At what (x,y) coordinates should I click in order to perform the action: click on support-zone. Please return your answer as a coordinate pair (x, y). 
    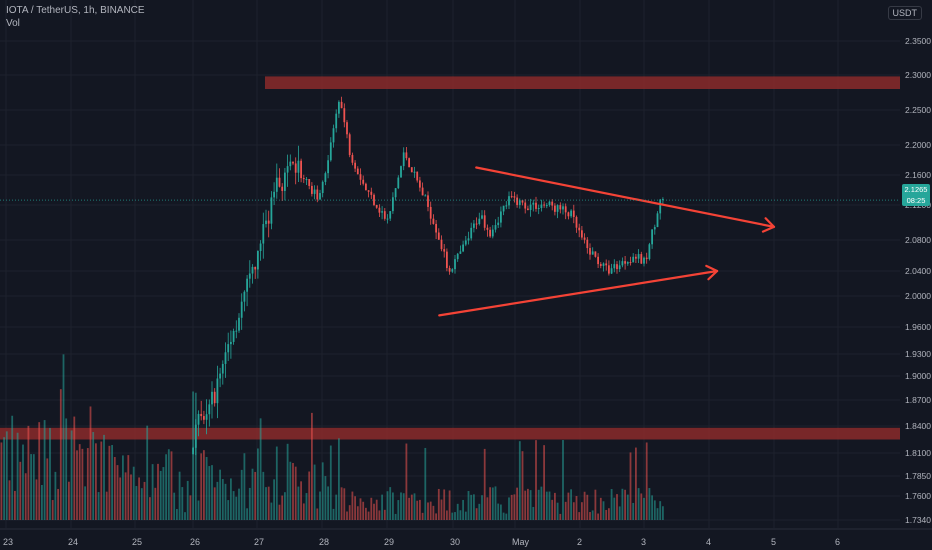
    Looking at the image, I should click on (450, 433).